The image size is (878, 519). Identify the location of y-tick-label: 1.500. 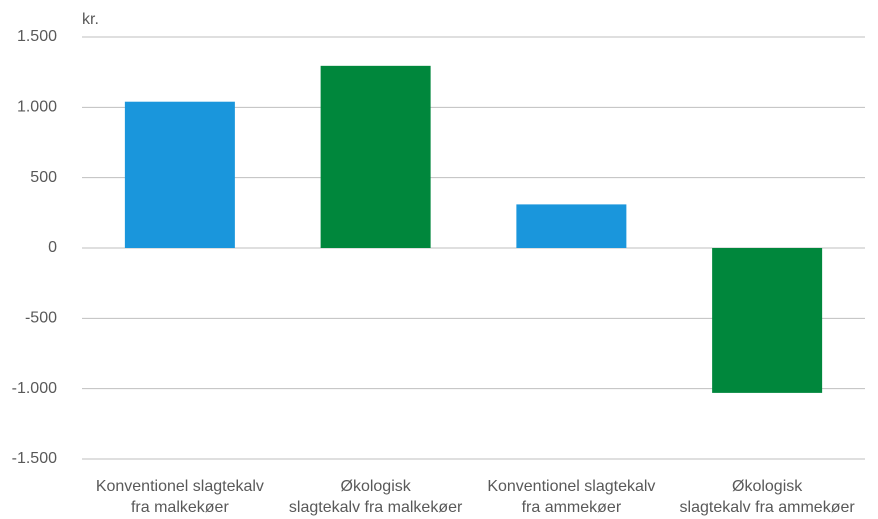
(37, 36).